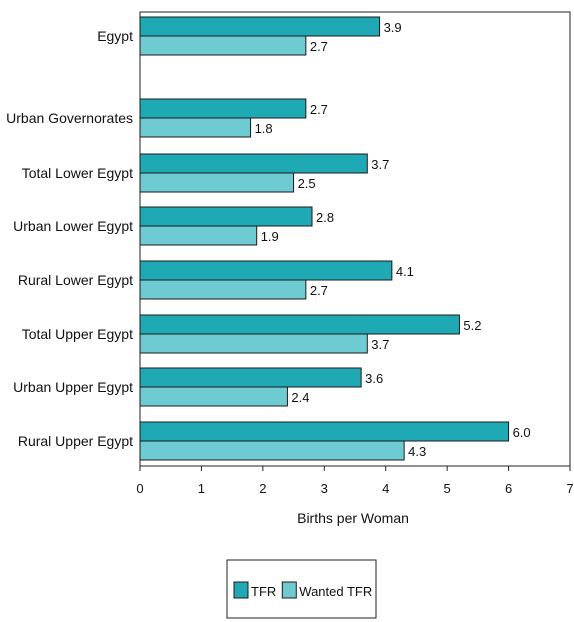 Image resolution: width=574 pixels, height=622 pixels. Describe the element at coordinates (385, 488) in the screenshot. I see `x-tick-label-4: 4` at that location.